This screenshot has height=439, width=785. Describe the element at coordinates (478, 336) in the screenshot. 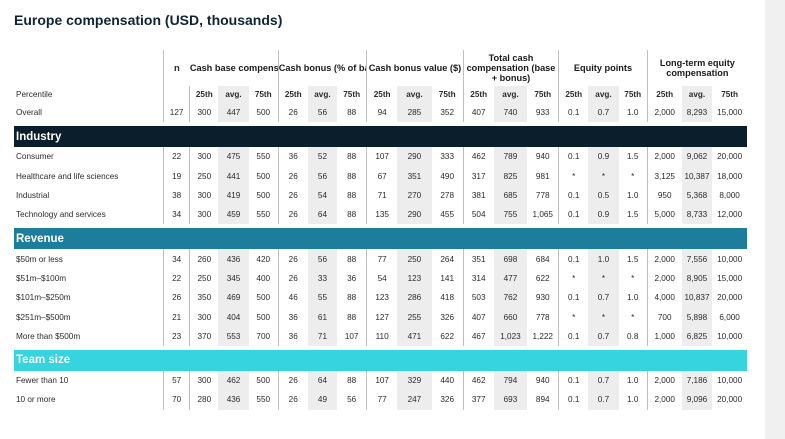

I see `value-cell: 467` at that location.